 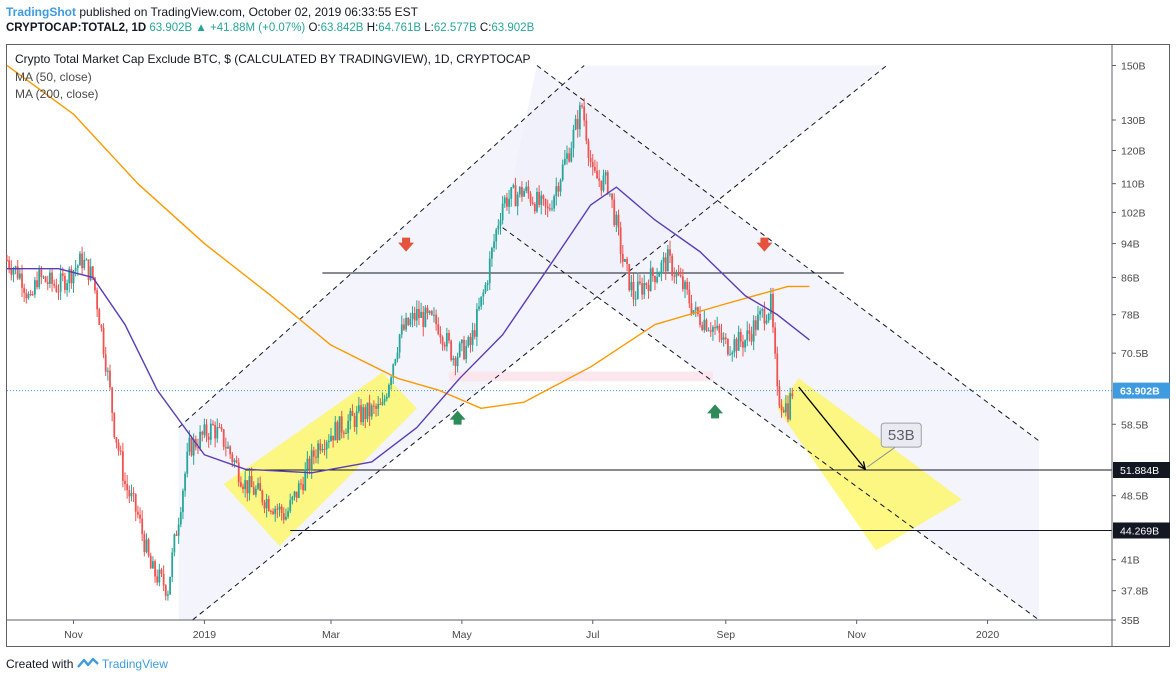 I want to click on price-tick-label: 37.8B, so click(x=1134, y=592).